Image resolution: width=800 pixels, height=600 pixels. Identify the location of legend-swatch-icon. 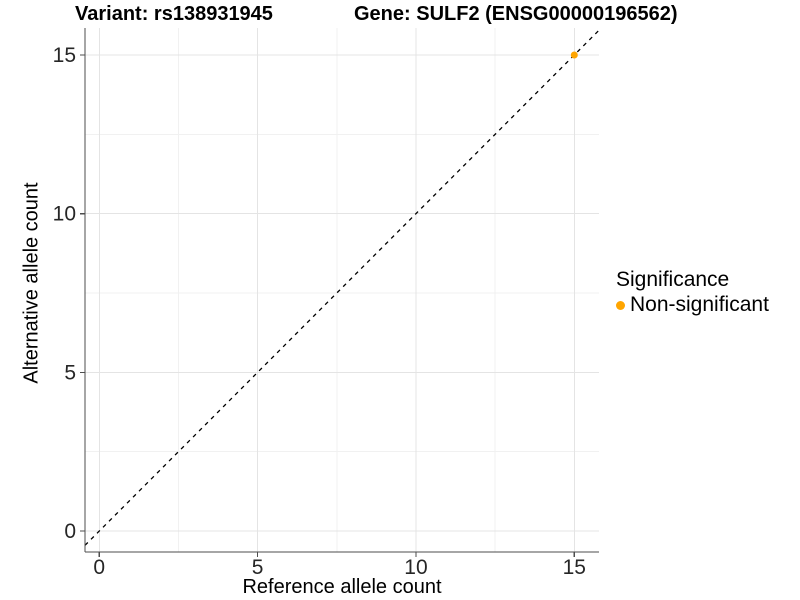
(620, 305).